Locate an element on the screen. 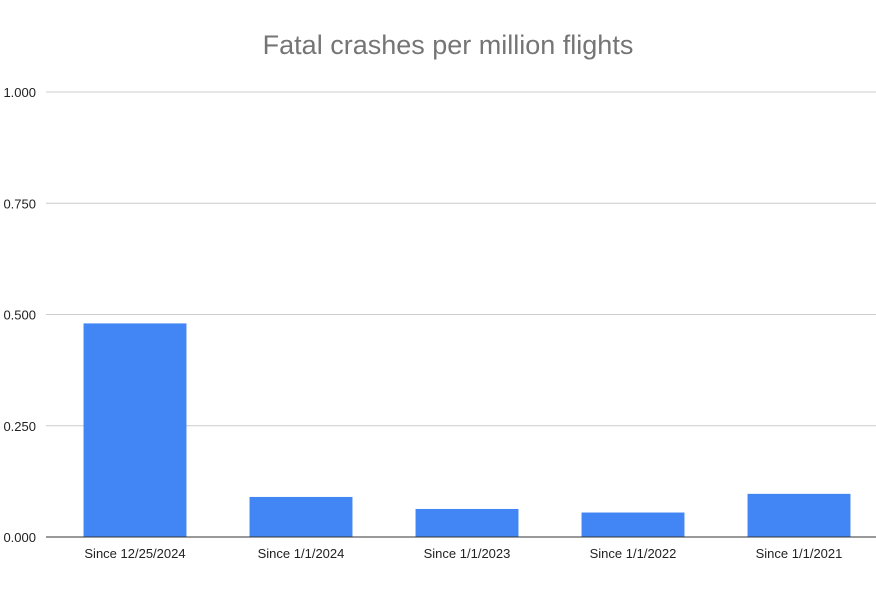  y-tick-label: 0.250 is located at coordinates (19, 426).